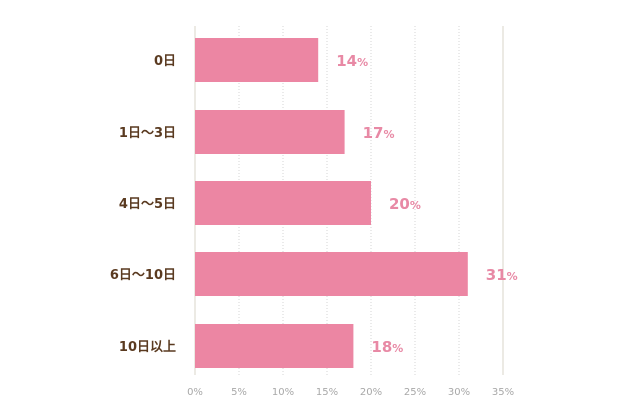 The width and height of the screenshot is (630, 410). What do you see at coordinates (143, 275) in the screenshot?
I see `category-label: 6日〜10日` at bounding box center [143, 275].